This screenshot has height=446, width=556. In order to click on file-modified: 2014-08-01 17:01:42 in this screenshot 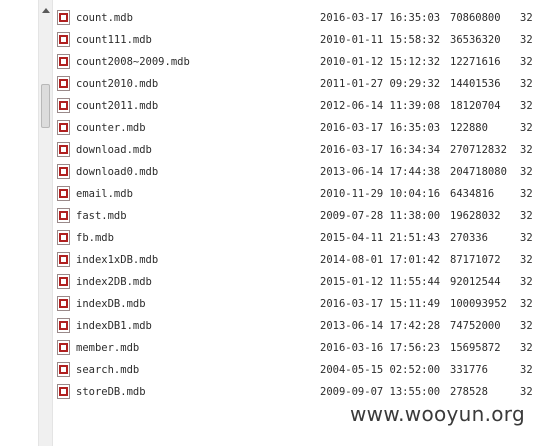, I will do `click(380, 260)`.